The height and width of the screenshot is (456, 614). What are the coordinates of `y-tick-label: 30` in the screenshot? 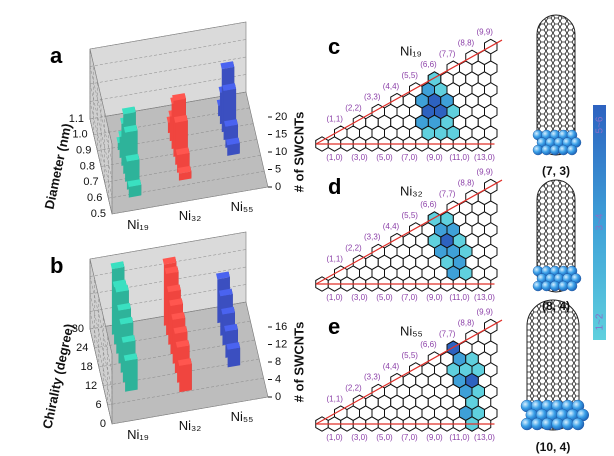 It's located at (78, 329).